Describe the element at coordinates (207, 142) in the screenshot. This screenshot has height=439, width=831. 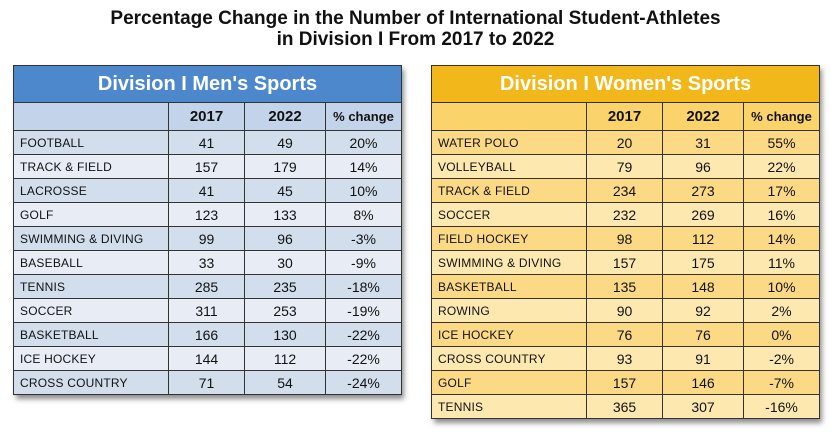
I see `table-row: FOOTBALL 41 49 20%` at that location.